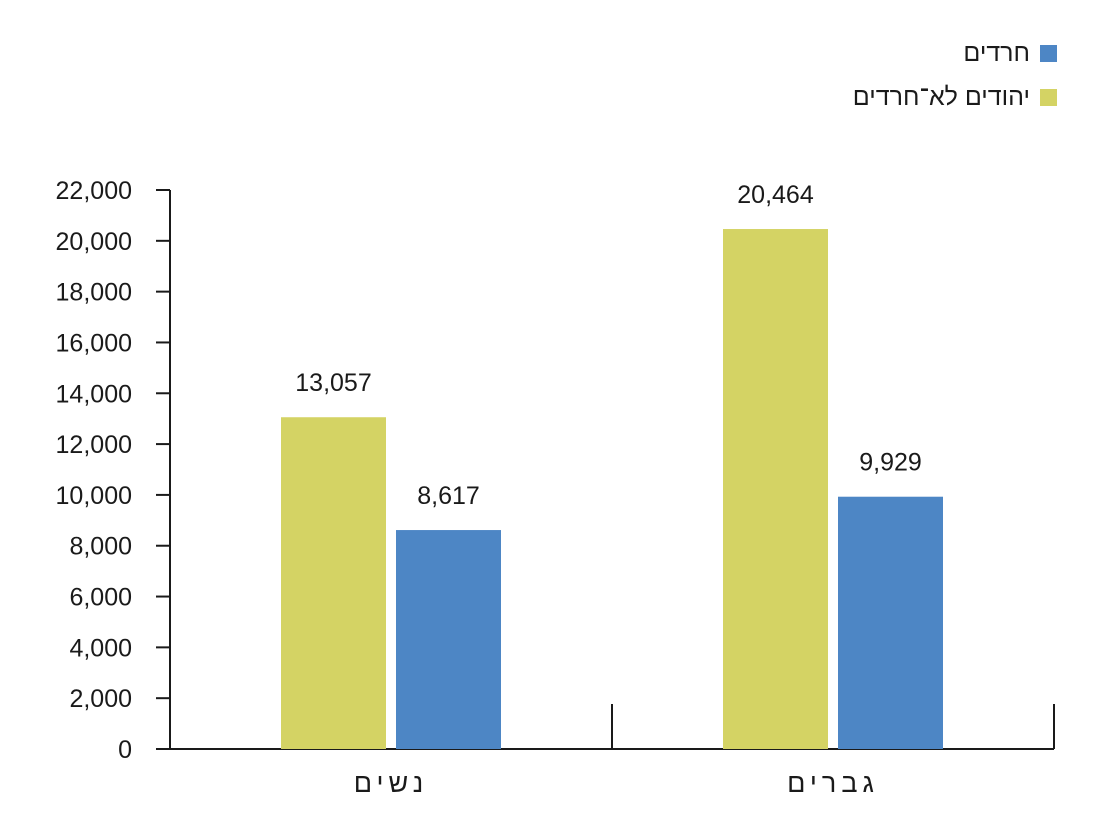  Describe the element at coordinates (890, 463) in the screenshot. I see `data-label: 9,929` at that location.